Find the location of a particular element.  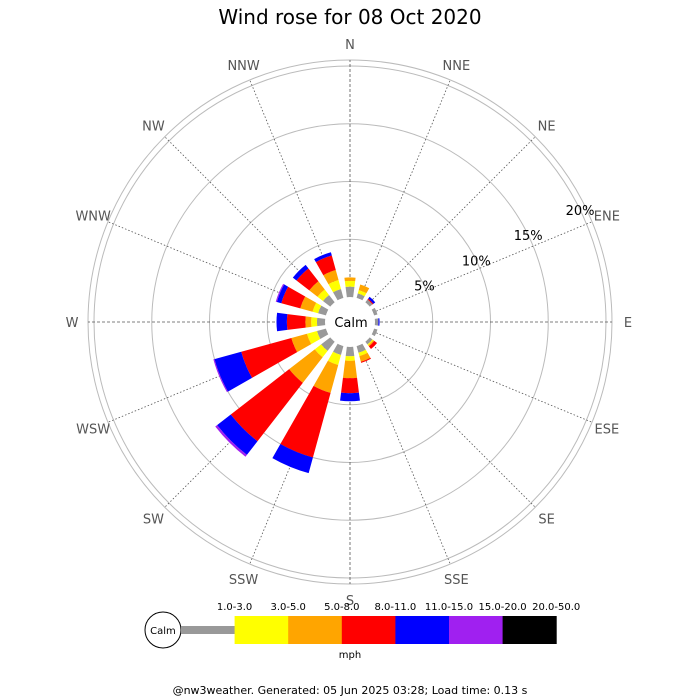

ring-label-5: 5% is located at coordinates (424, 287).